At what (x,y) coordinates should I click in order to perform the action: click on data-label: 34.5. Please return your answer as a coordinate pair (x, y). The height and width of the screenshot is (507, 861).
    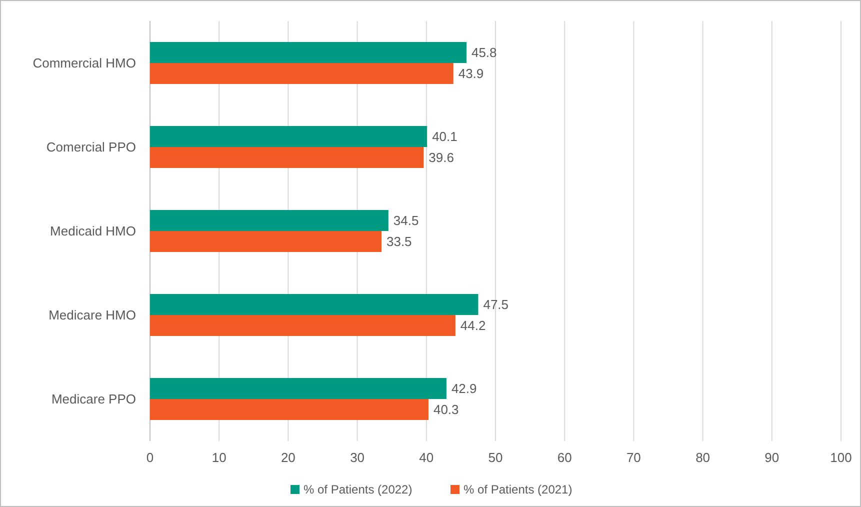
    Looking at the image, I should click on (406, 220).